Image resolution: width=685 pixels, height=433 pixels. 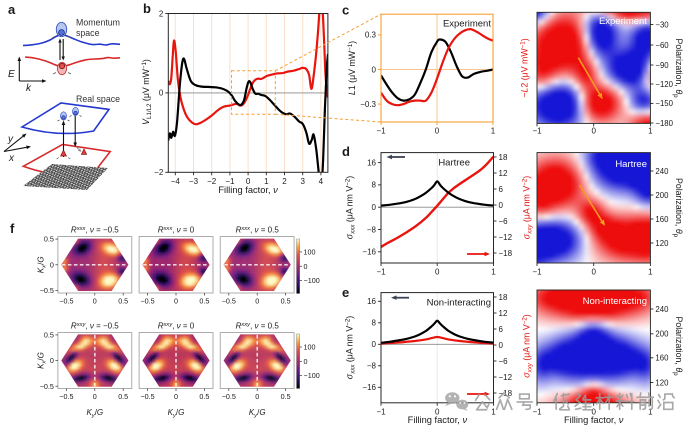 I want to click on svg-text: 2, so click(x=284, y=181).